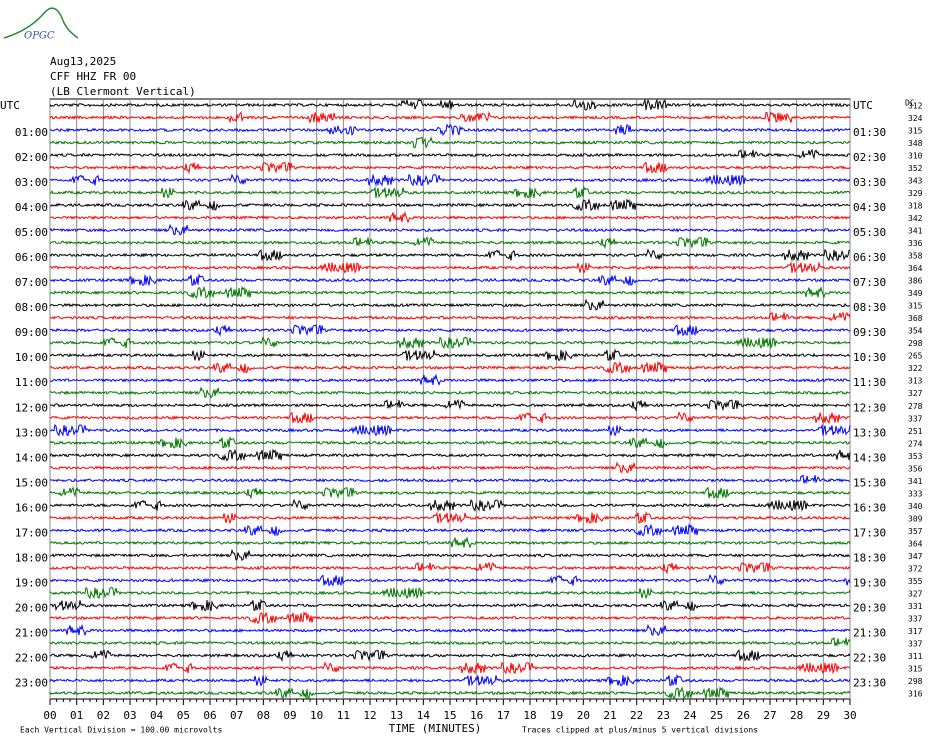  Describe the element at coordinates (869, 182) in the screenshot. I see `right-time-label: 03:30` at that location.